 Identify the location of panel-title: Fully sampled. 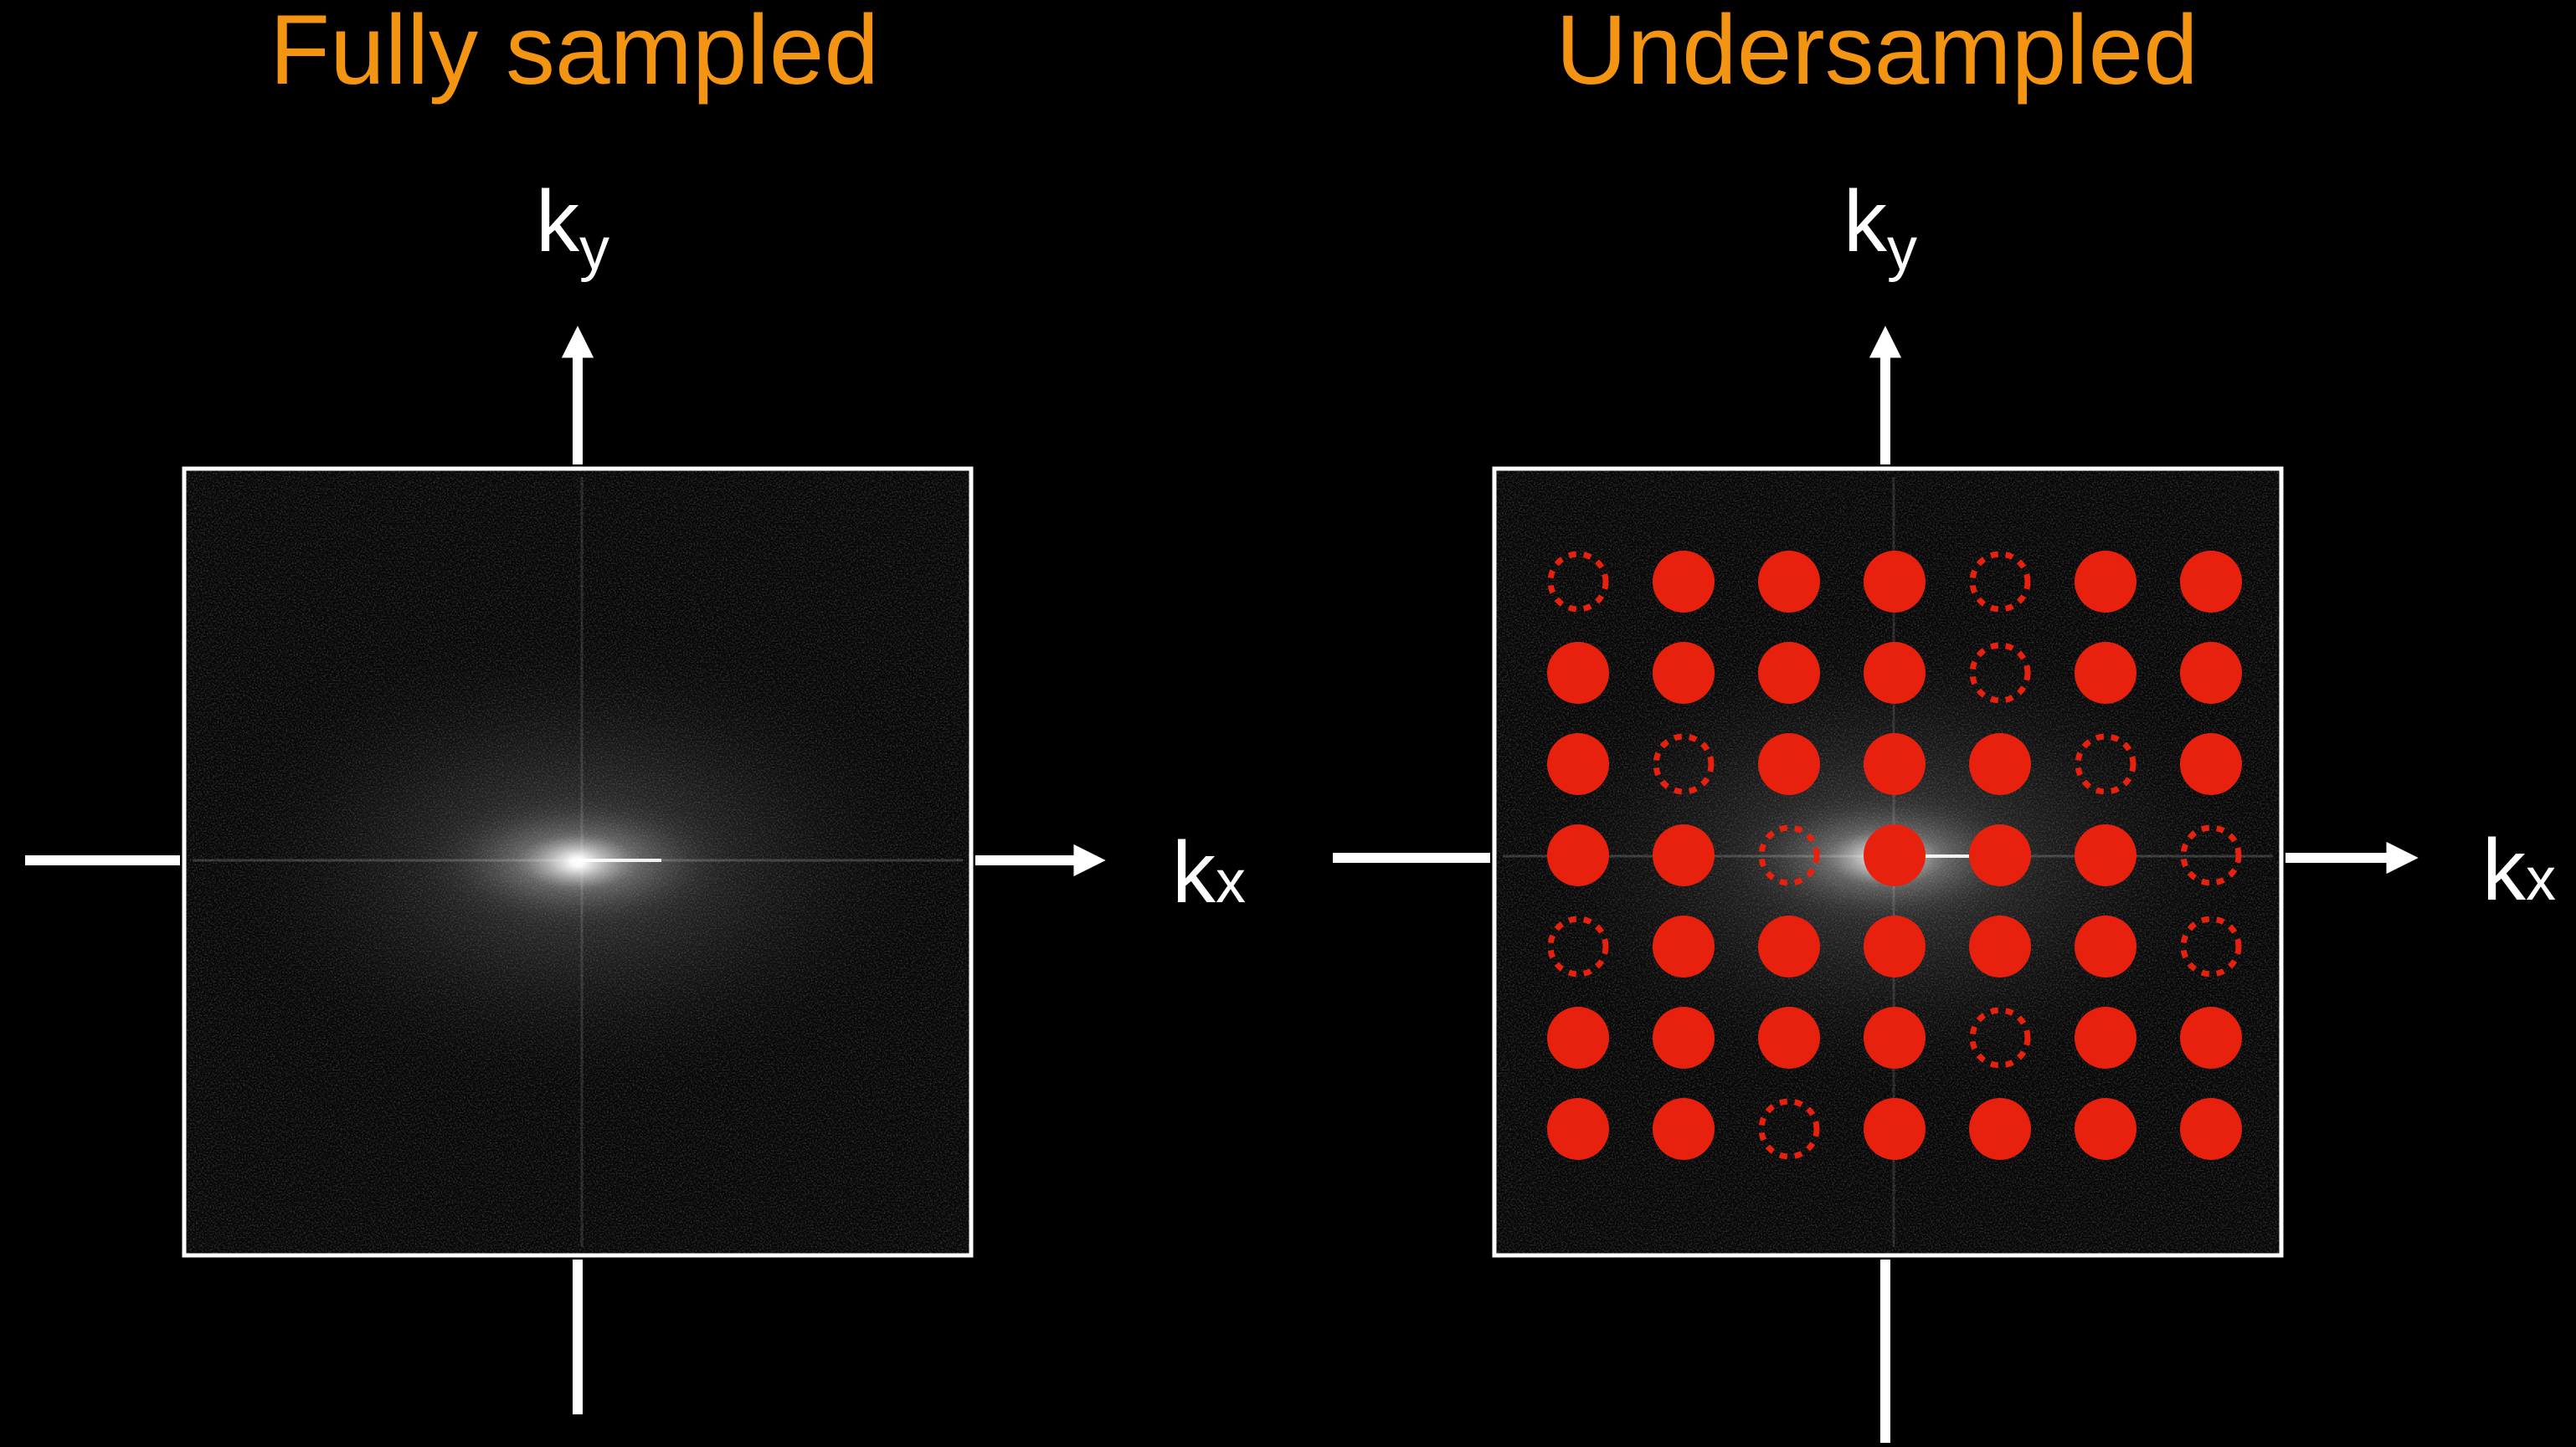
(574, 53).